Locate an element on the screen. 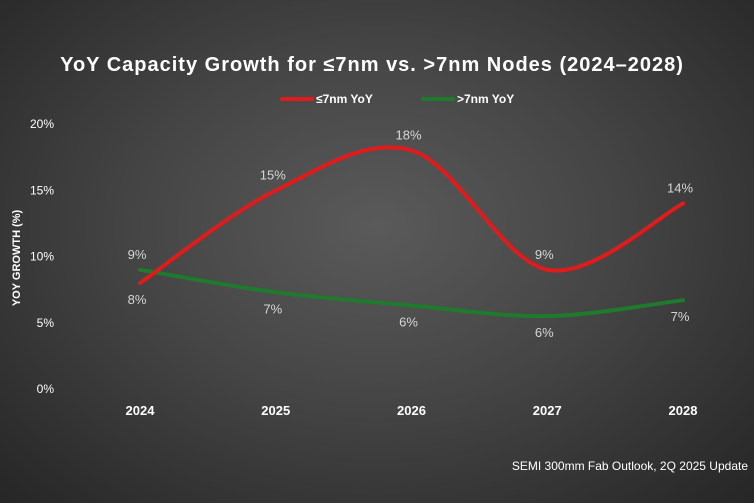 The width and height of the screenshot is (754, 503). x-tick-label: 2025 is located at coordinates (275, 410).